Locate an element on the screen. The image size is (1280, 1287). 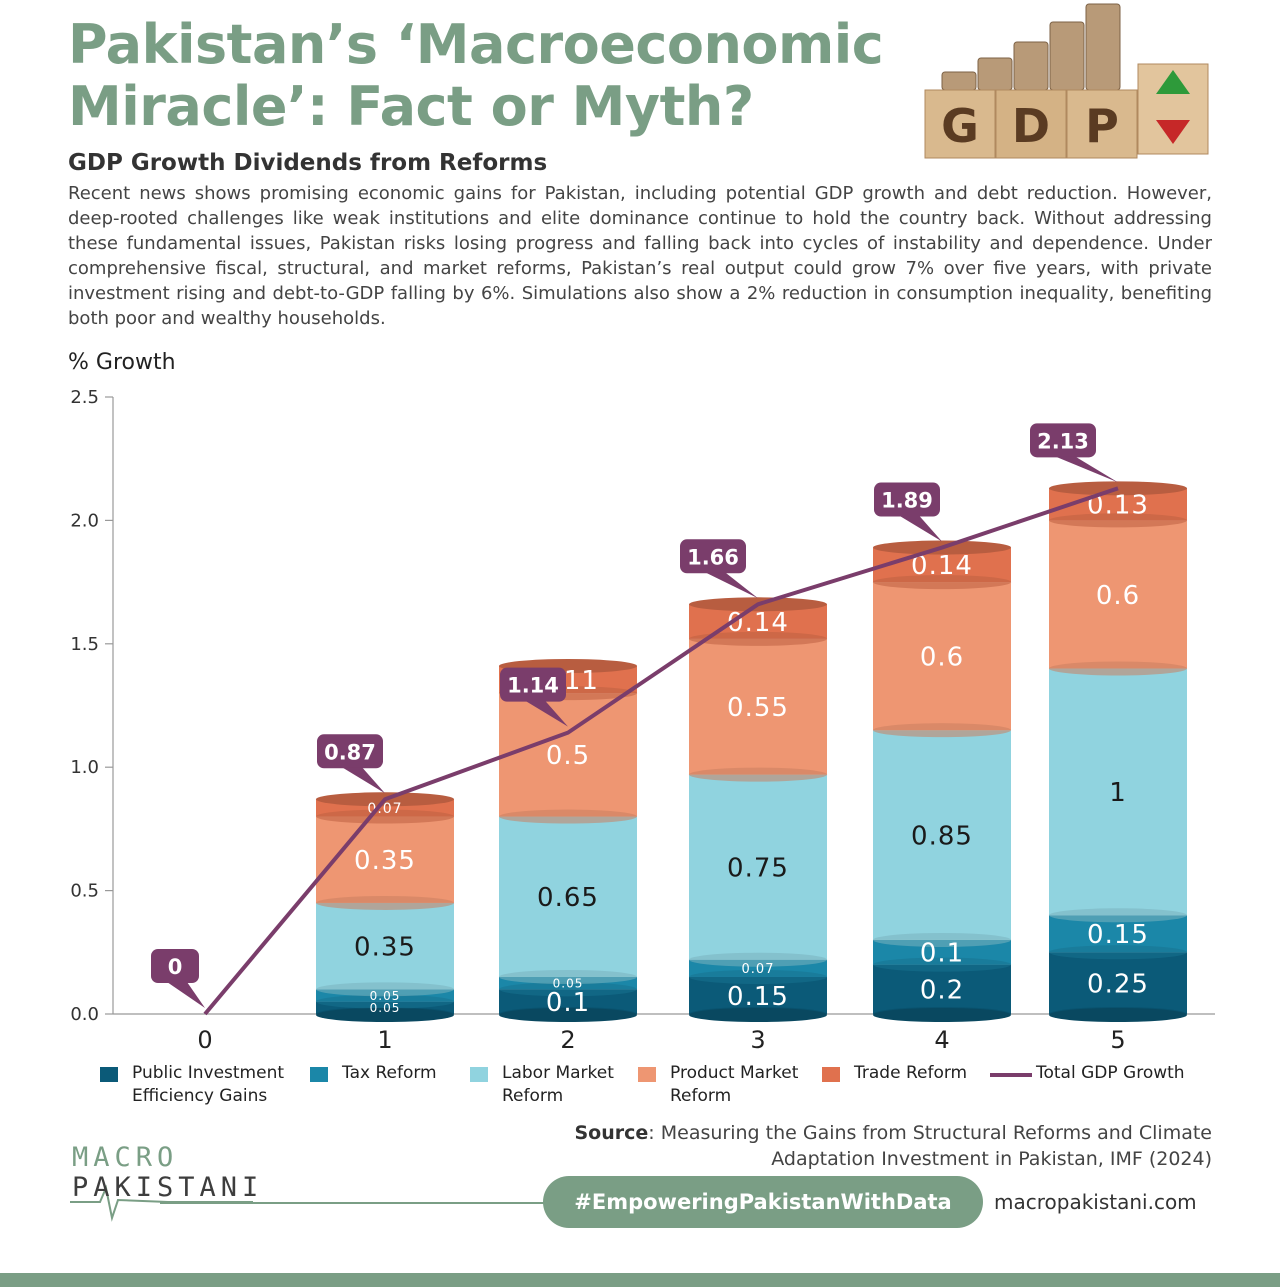
bar-segment-label: 0.2 is located at coordinates (942, 991).